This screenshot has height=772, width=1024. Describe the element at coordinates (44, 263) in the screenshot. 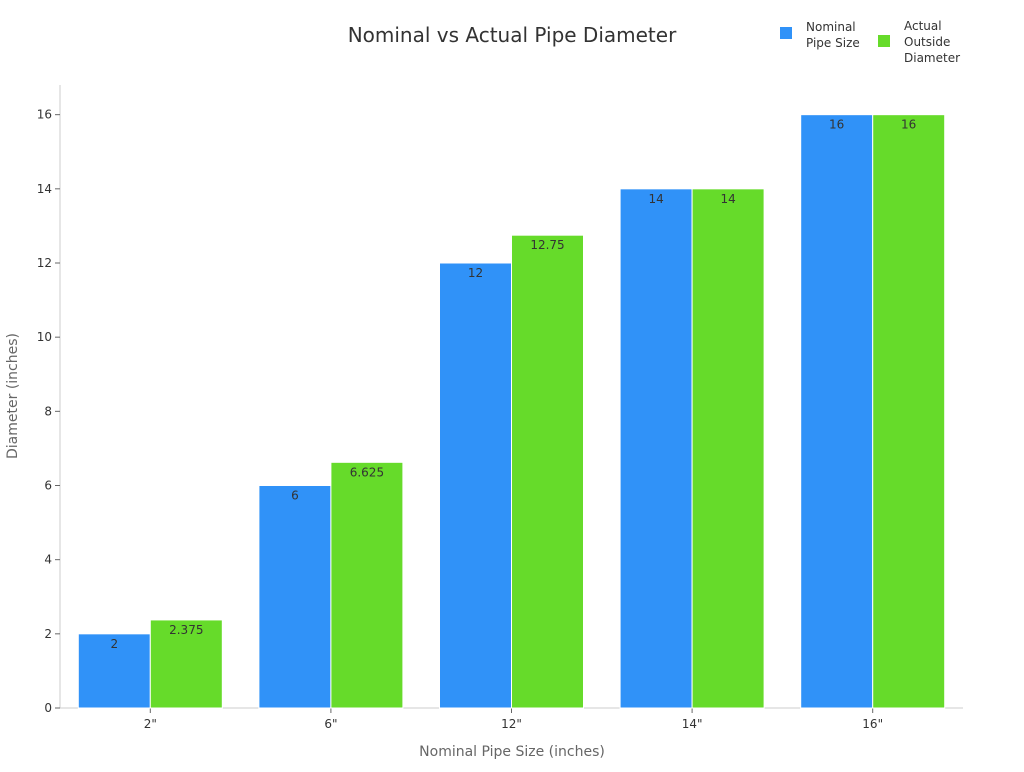

I see `y-tick-label: 12` at that location.